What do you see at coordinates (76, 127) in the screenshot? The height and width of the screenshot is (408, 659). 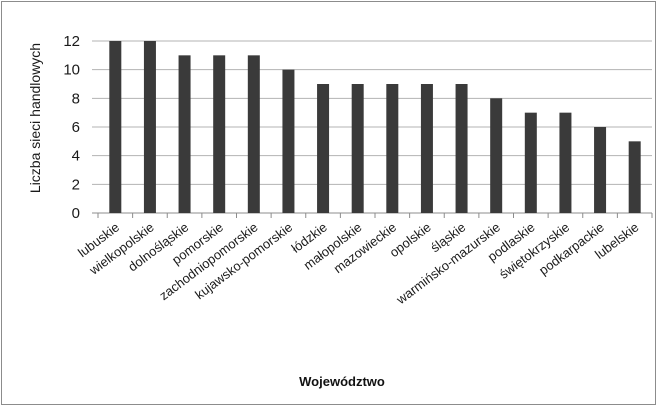 I see `y-tick-label: 6` at bounding box center [76, 127].